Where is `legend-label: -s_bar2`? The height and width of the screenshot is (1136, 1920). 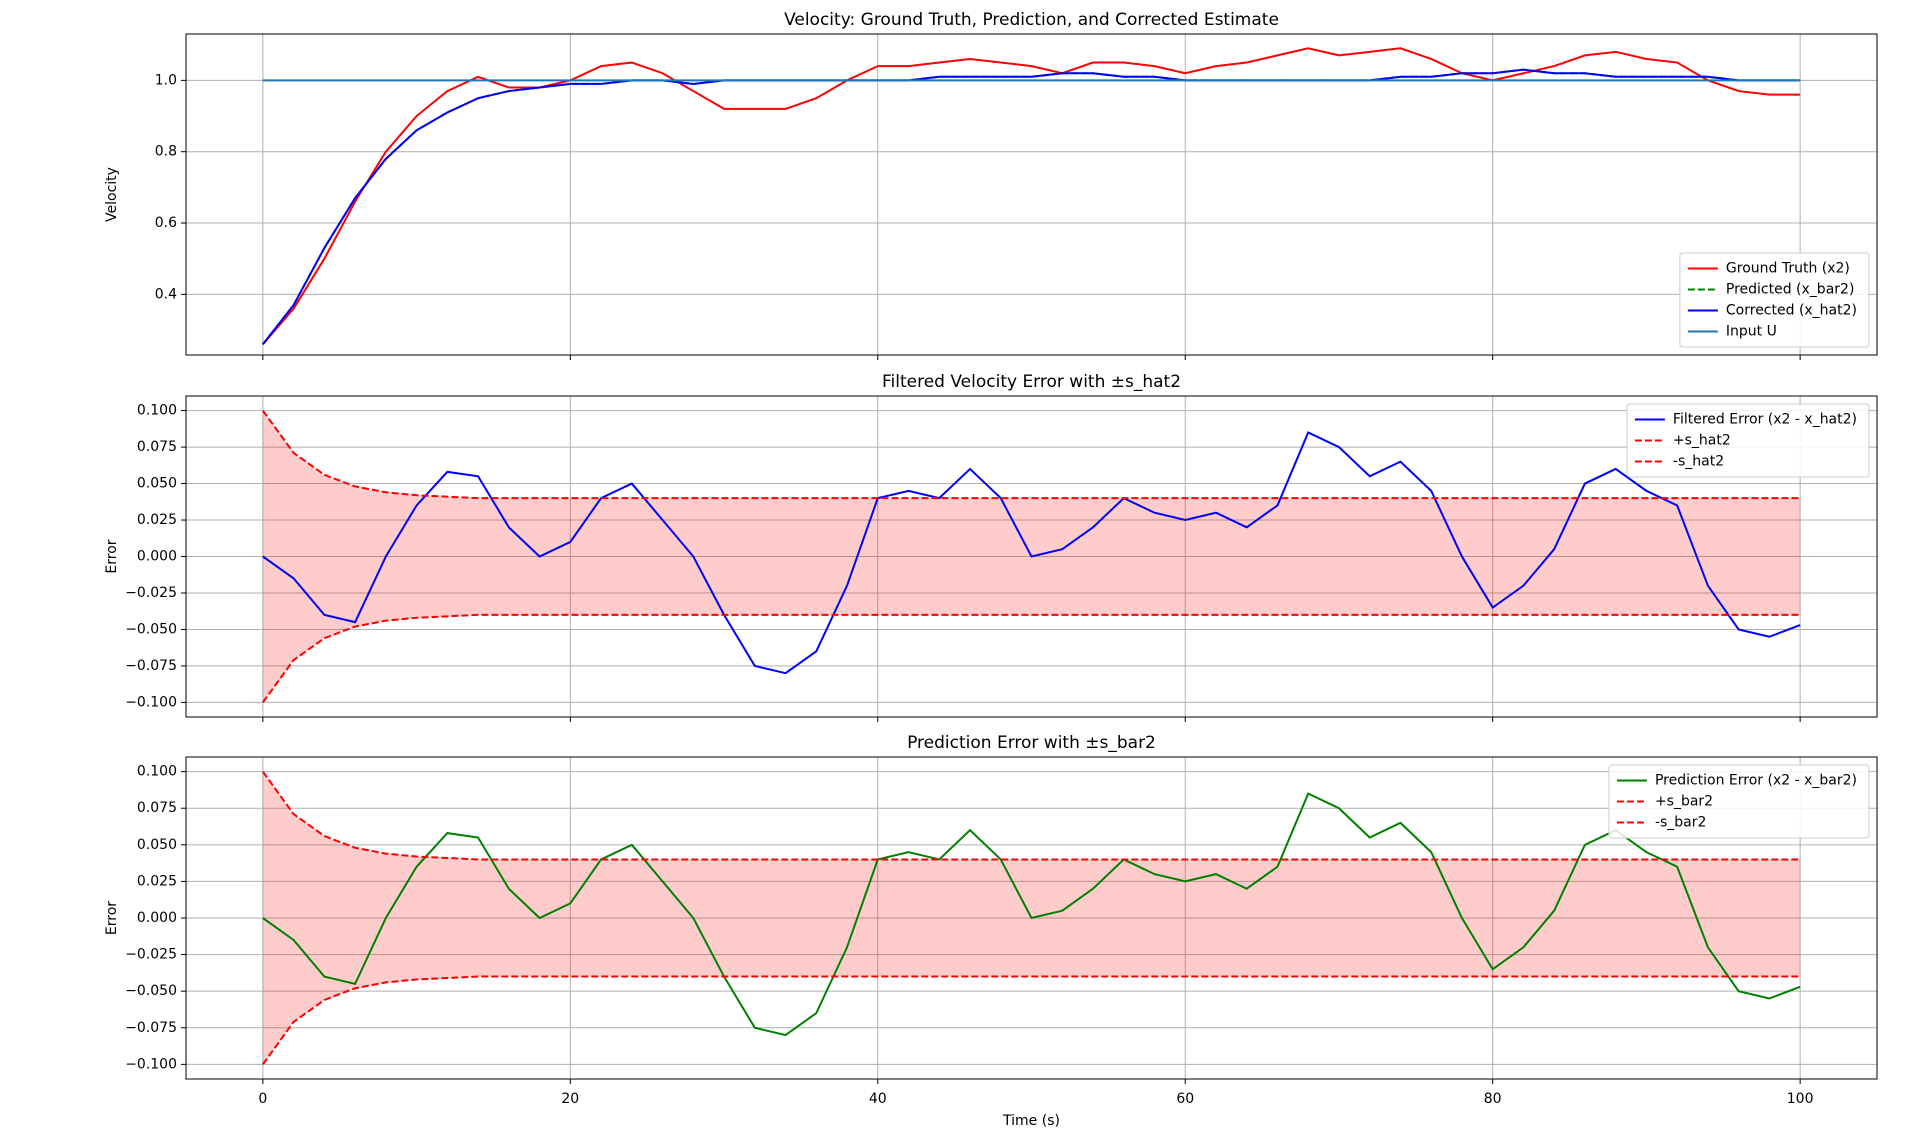
legend-label: -s_bar2 is located at coordinates (1680, 823).